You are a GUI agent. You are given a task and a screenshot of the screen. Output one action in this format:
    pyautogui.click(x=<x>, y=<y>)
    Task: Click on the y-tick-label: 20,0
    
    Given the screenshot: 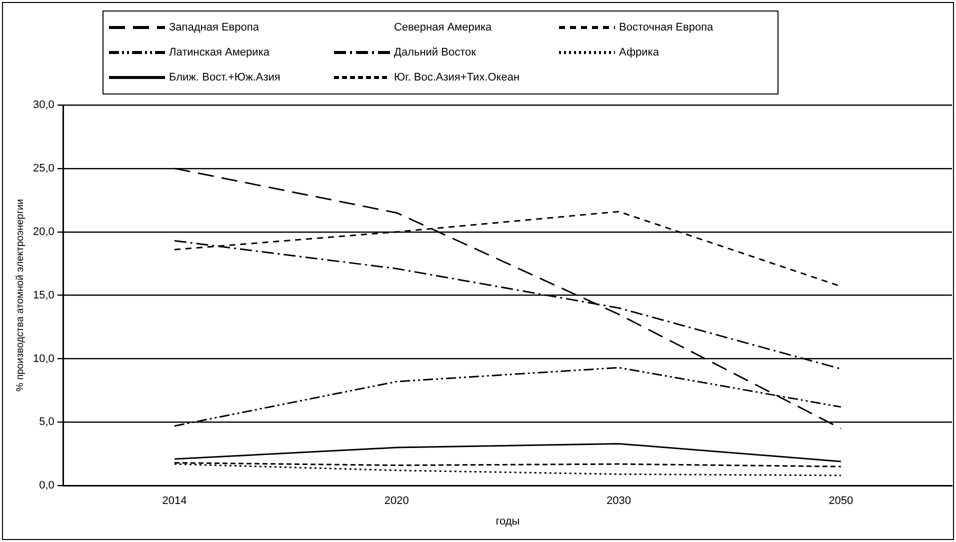 What is the action you would take?
    pyautogui.click(x=43, y=232)
    